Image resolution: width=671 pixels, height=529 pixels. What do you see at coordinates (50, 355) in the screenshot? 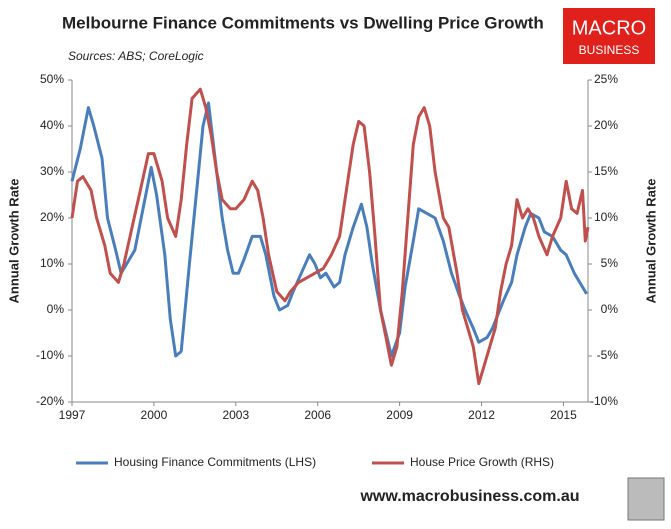
I see `y-tick-label: -10%` at bounding box center [50, 355].